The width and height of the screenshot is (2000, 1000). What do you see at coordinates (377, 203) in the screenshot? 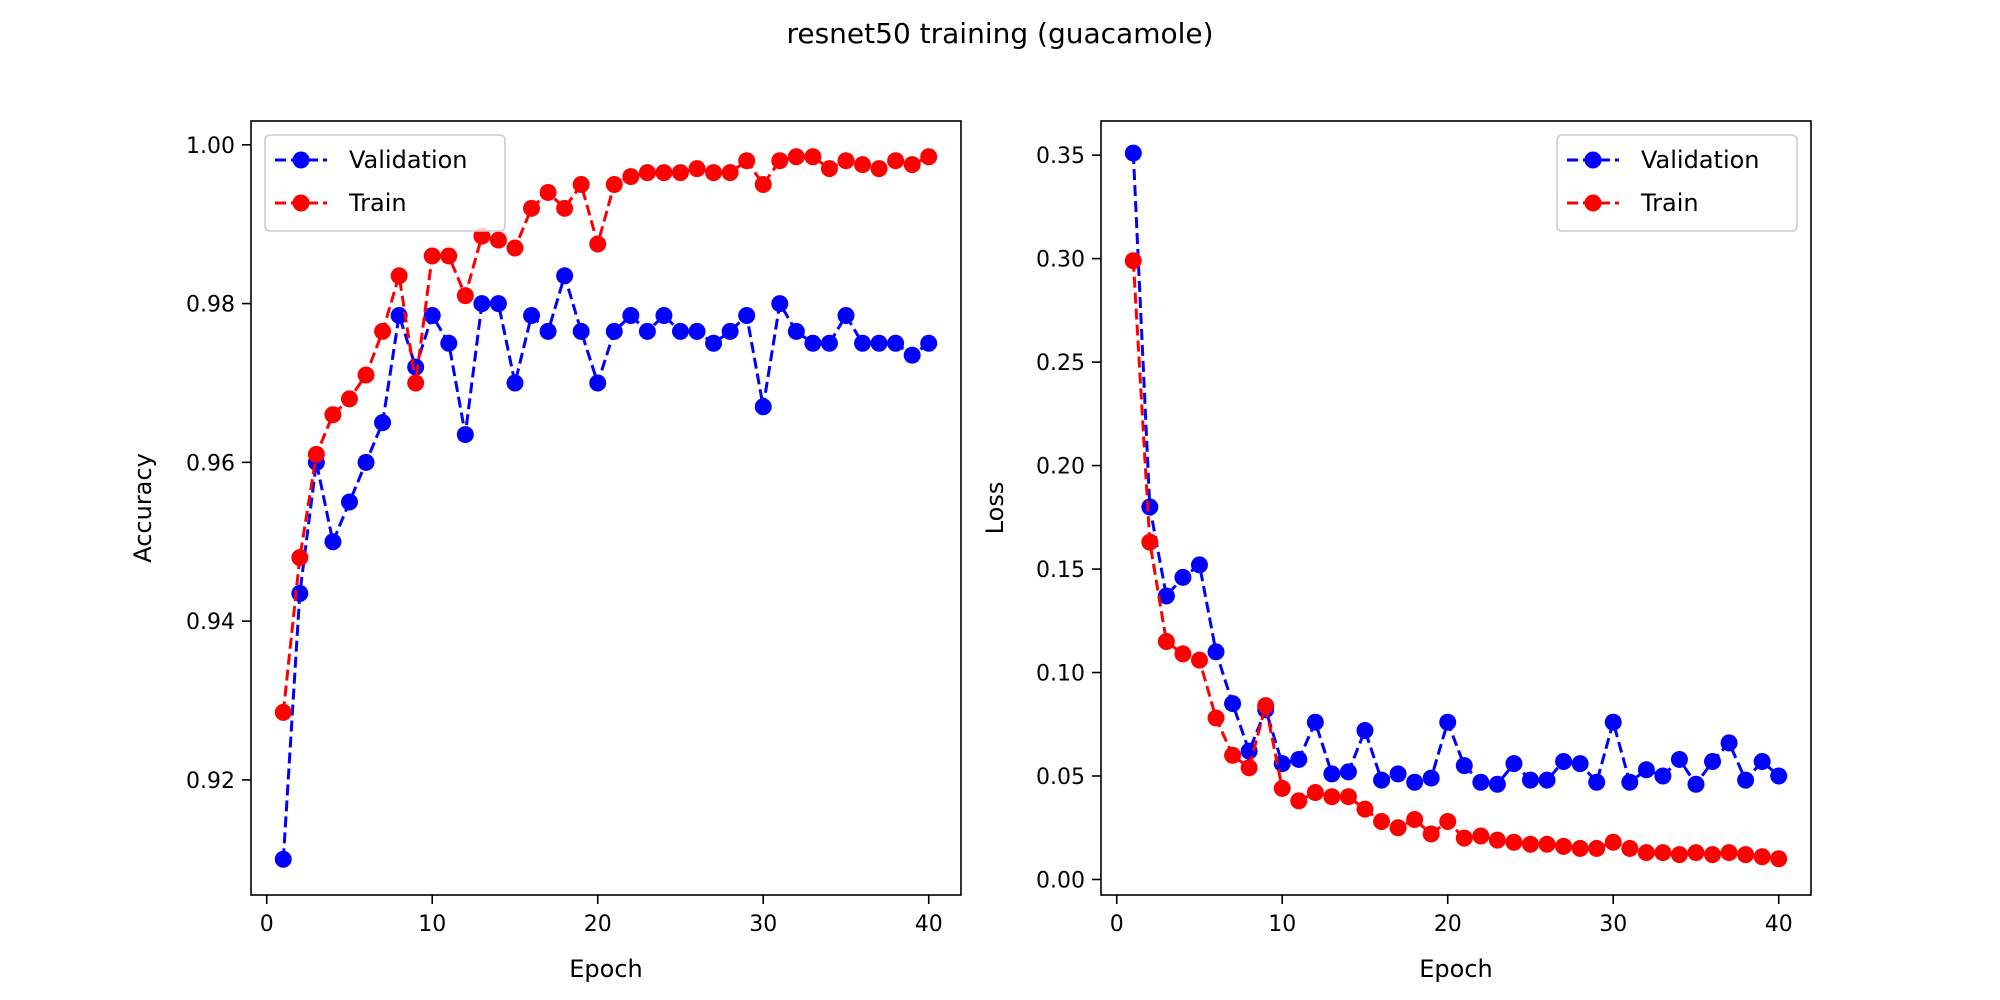
I see `accuracy-legend-train-label: Train` at bounding box center [377, 203].